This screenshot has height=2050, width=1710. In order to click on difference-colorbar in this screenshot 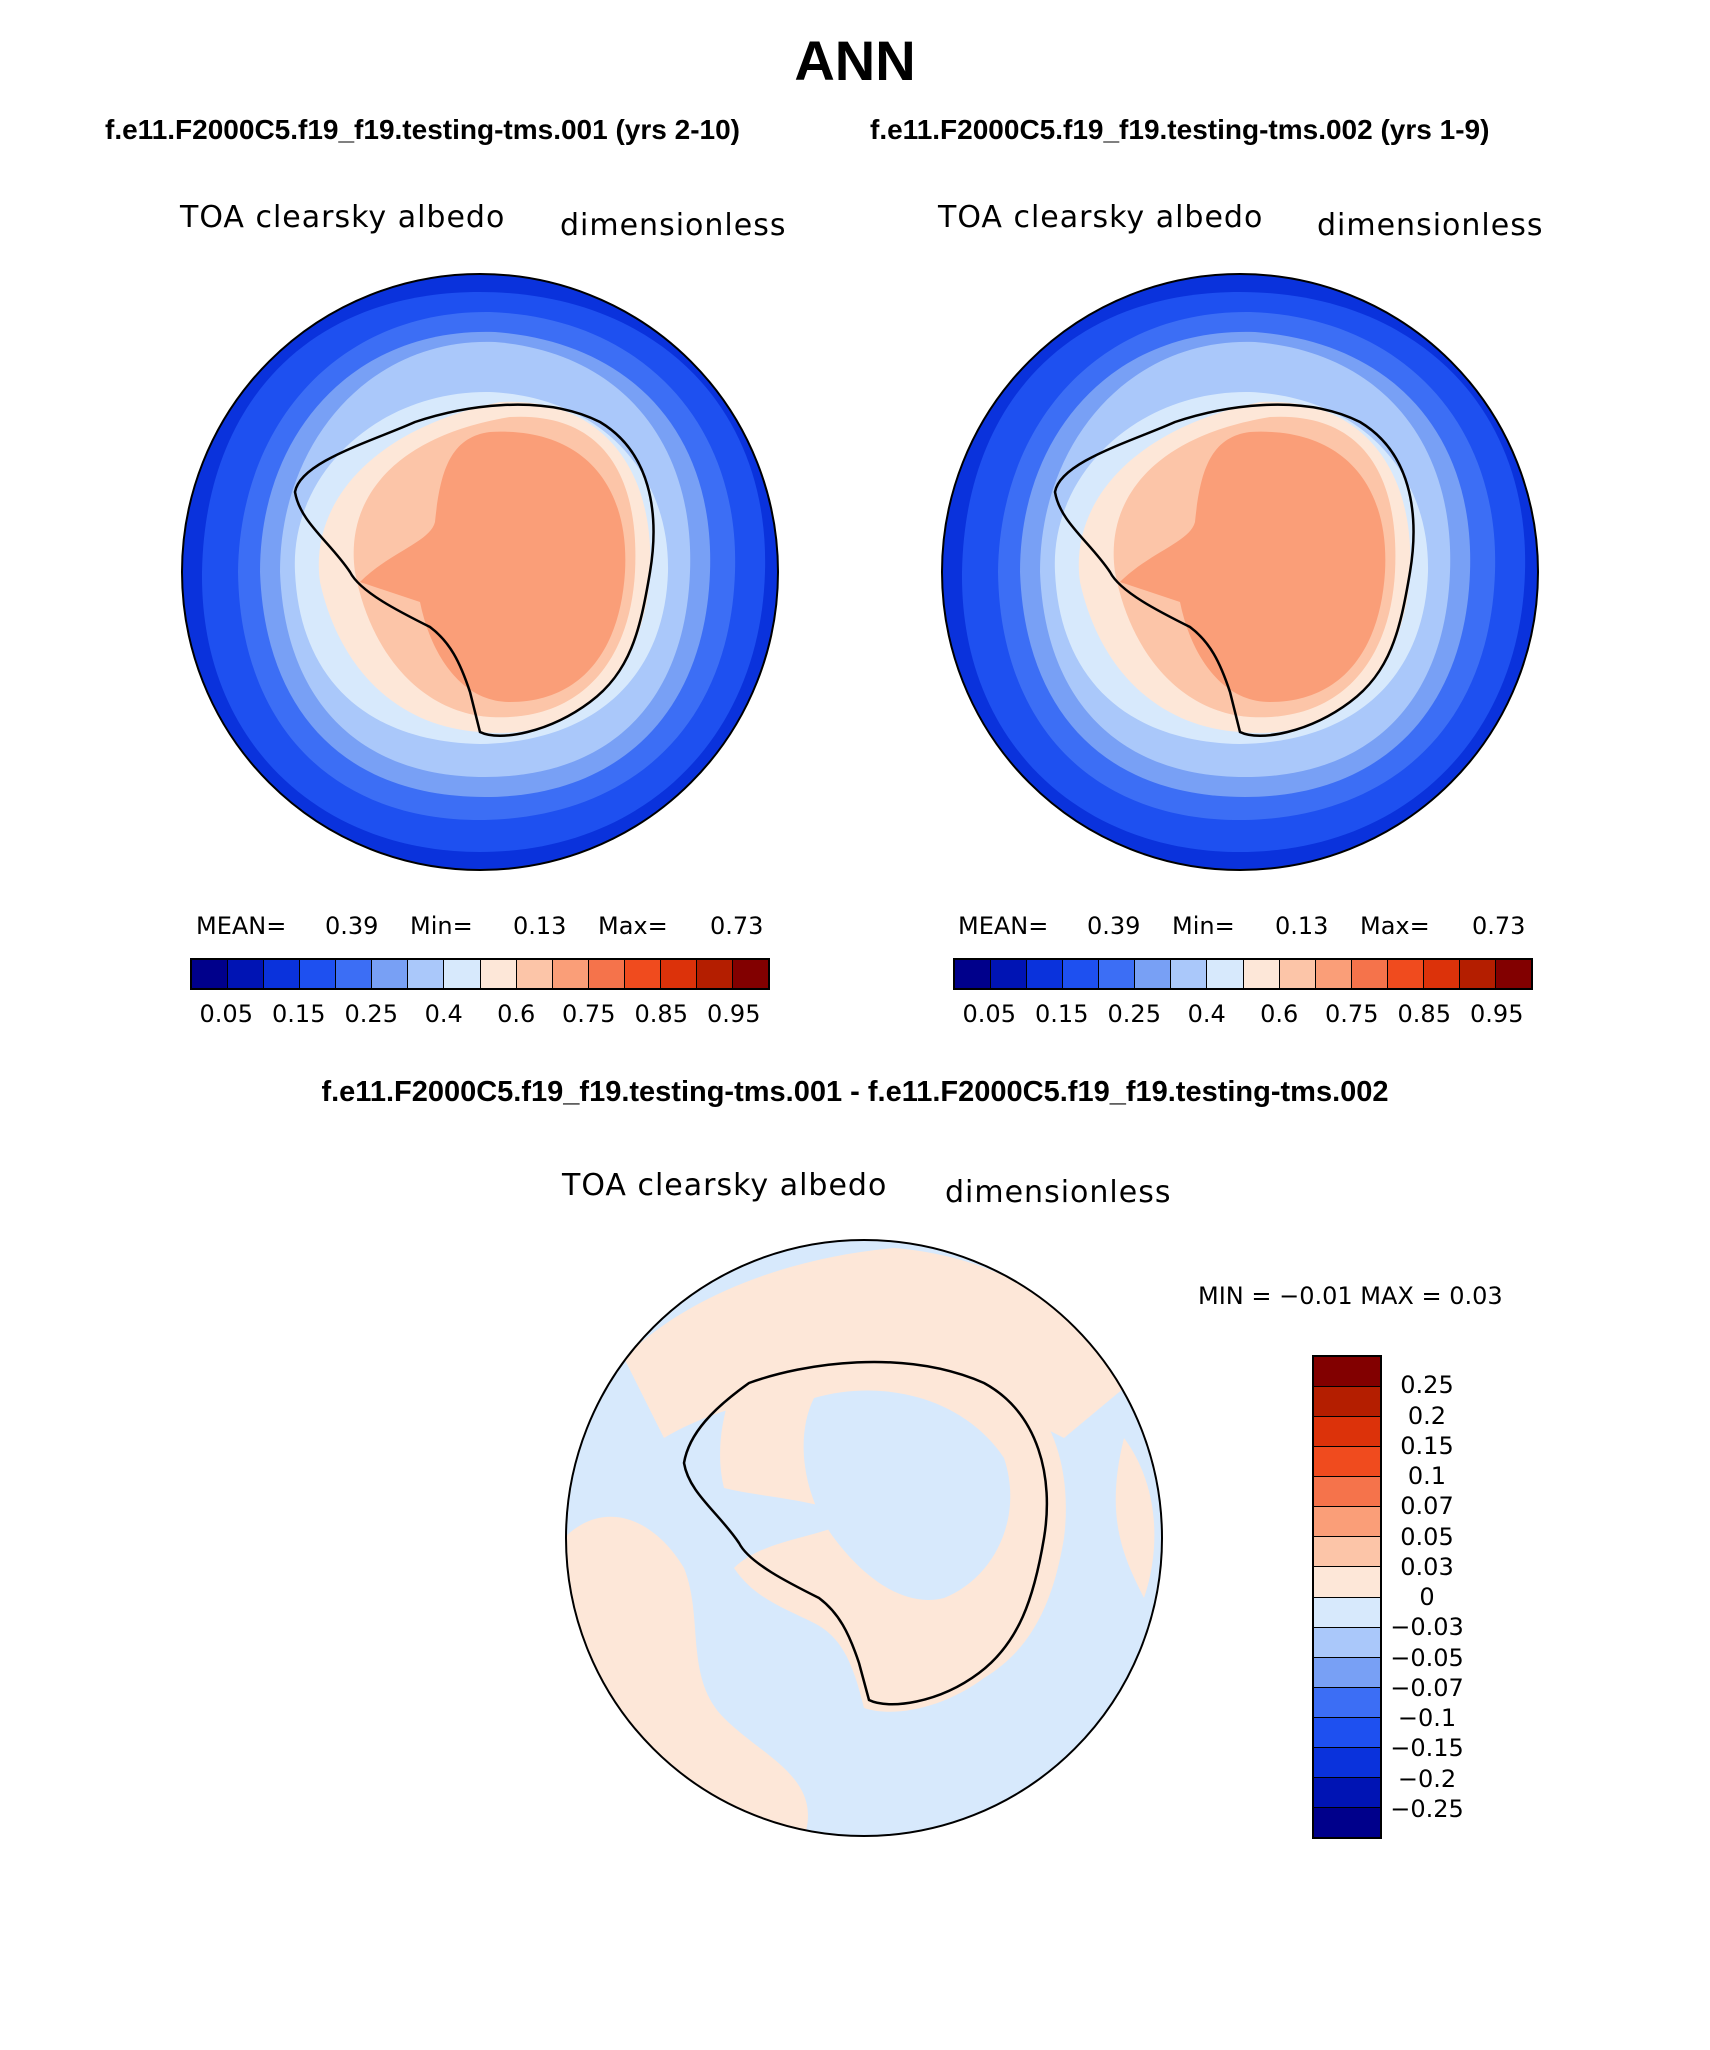, I will do `click(1347, 1597)`.